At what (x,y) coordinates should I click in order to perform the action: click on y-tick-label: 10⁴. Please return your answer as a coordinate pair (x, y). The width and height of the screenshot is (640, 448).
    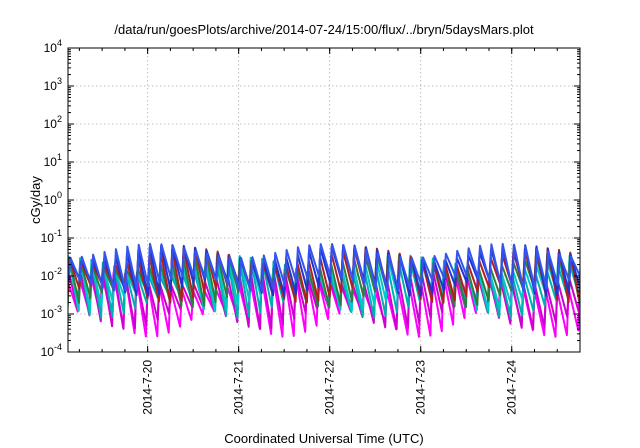
    Looking at the image, I should click on (53, 46).